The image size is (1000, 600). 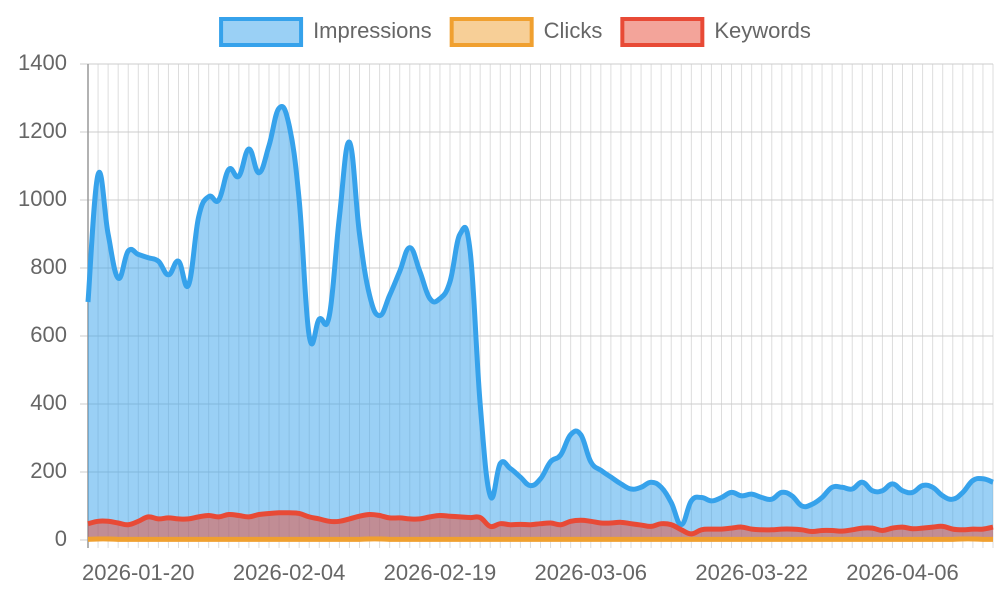 I want to click on legend-label: Impressions, so click(x=372, y=30).